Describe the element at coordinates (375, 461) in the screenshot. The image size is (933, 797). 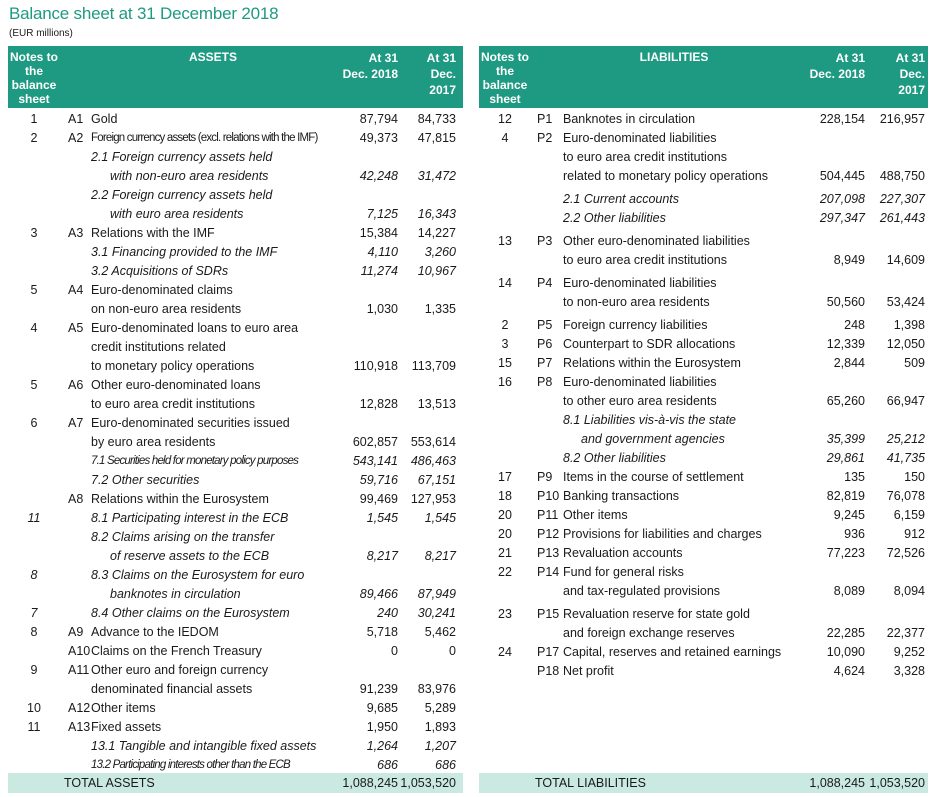
I see `value-2018: 543,141` at that location.